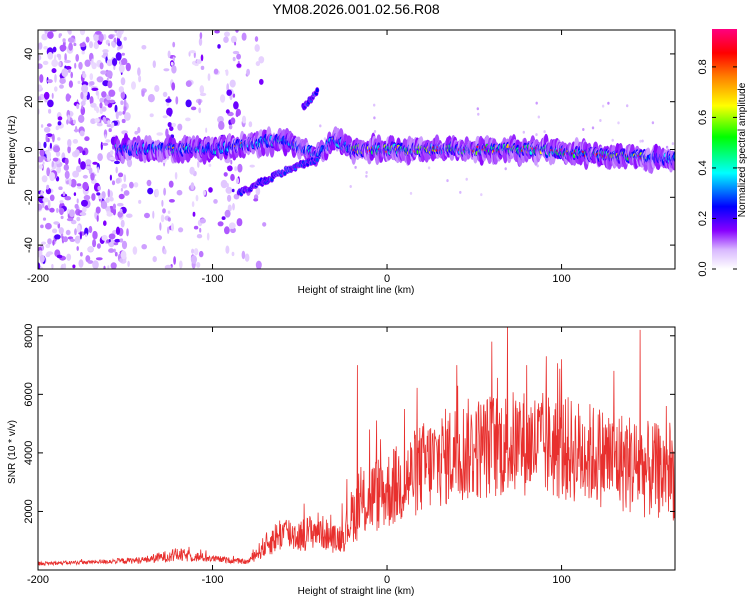 The image size is (750, 600). What do you see at coordinates (703, 167) in the screenshot?
I see `colorbar-tick-label: 0.4` at bounding box center [703, 167].